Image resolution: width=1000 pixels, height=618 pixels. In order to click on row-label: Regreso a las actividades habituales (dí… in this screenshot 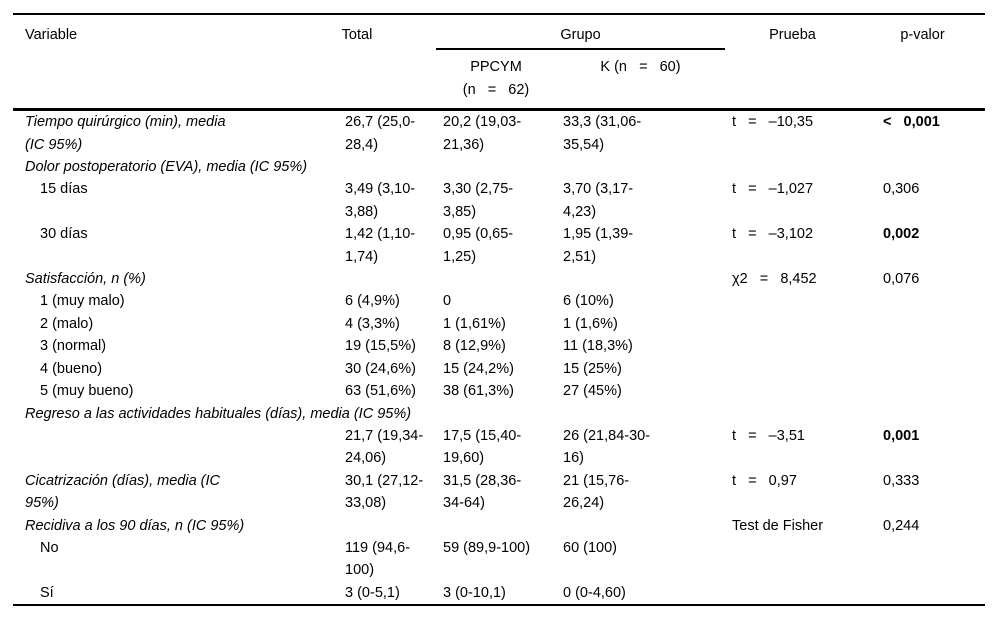, I will do `click(218, 413)`.